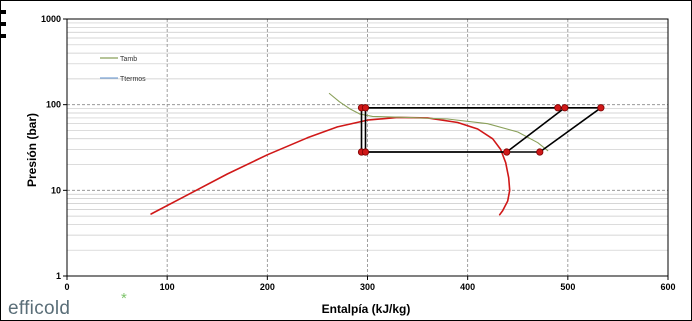 This screenshot has width=692, height=321. Describe the element at coordinates (167, 287) in the screenshot. I see `x-tick-label: 100` at that location.